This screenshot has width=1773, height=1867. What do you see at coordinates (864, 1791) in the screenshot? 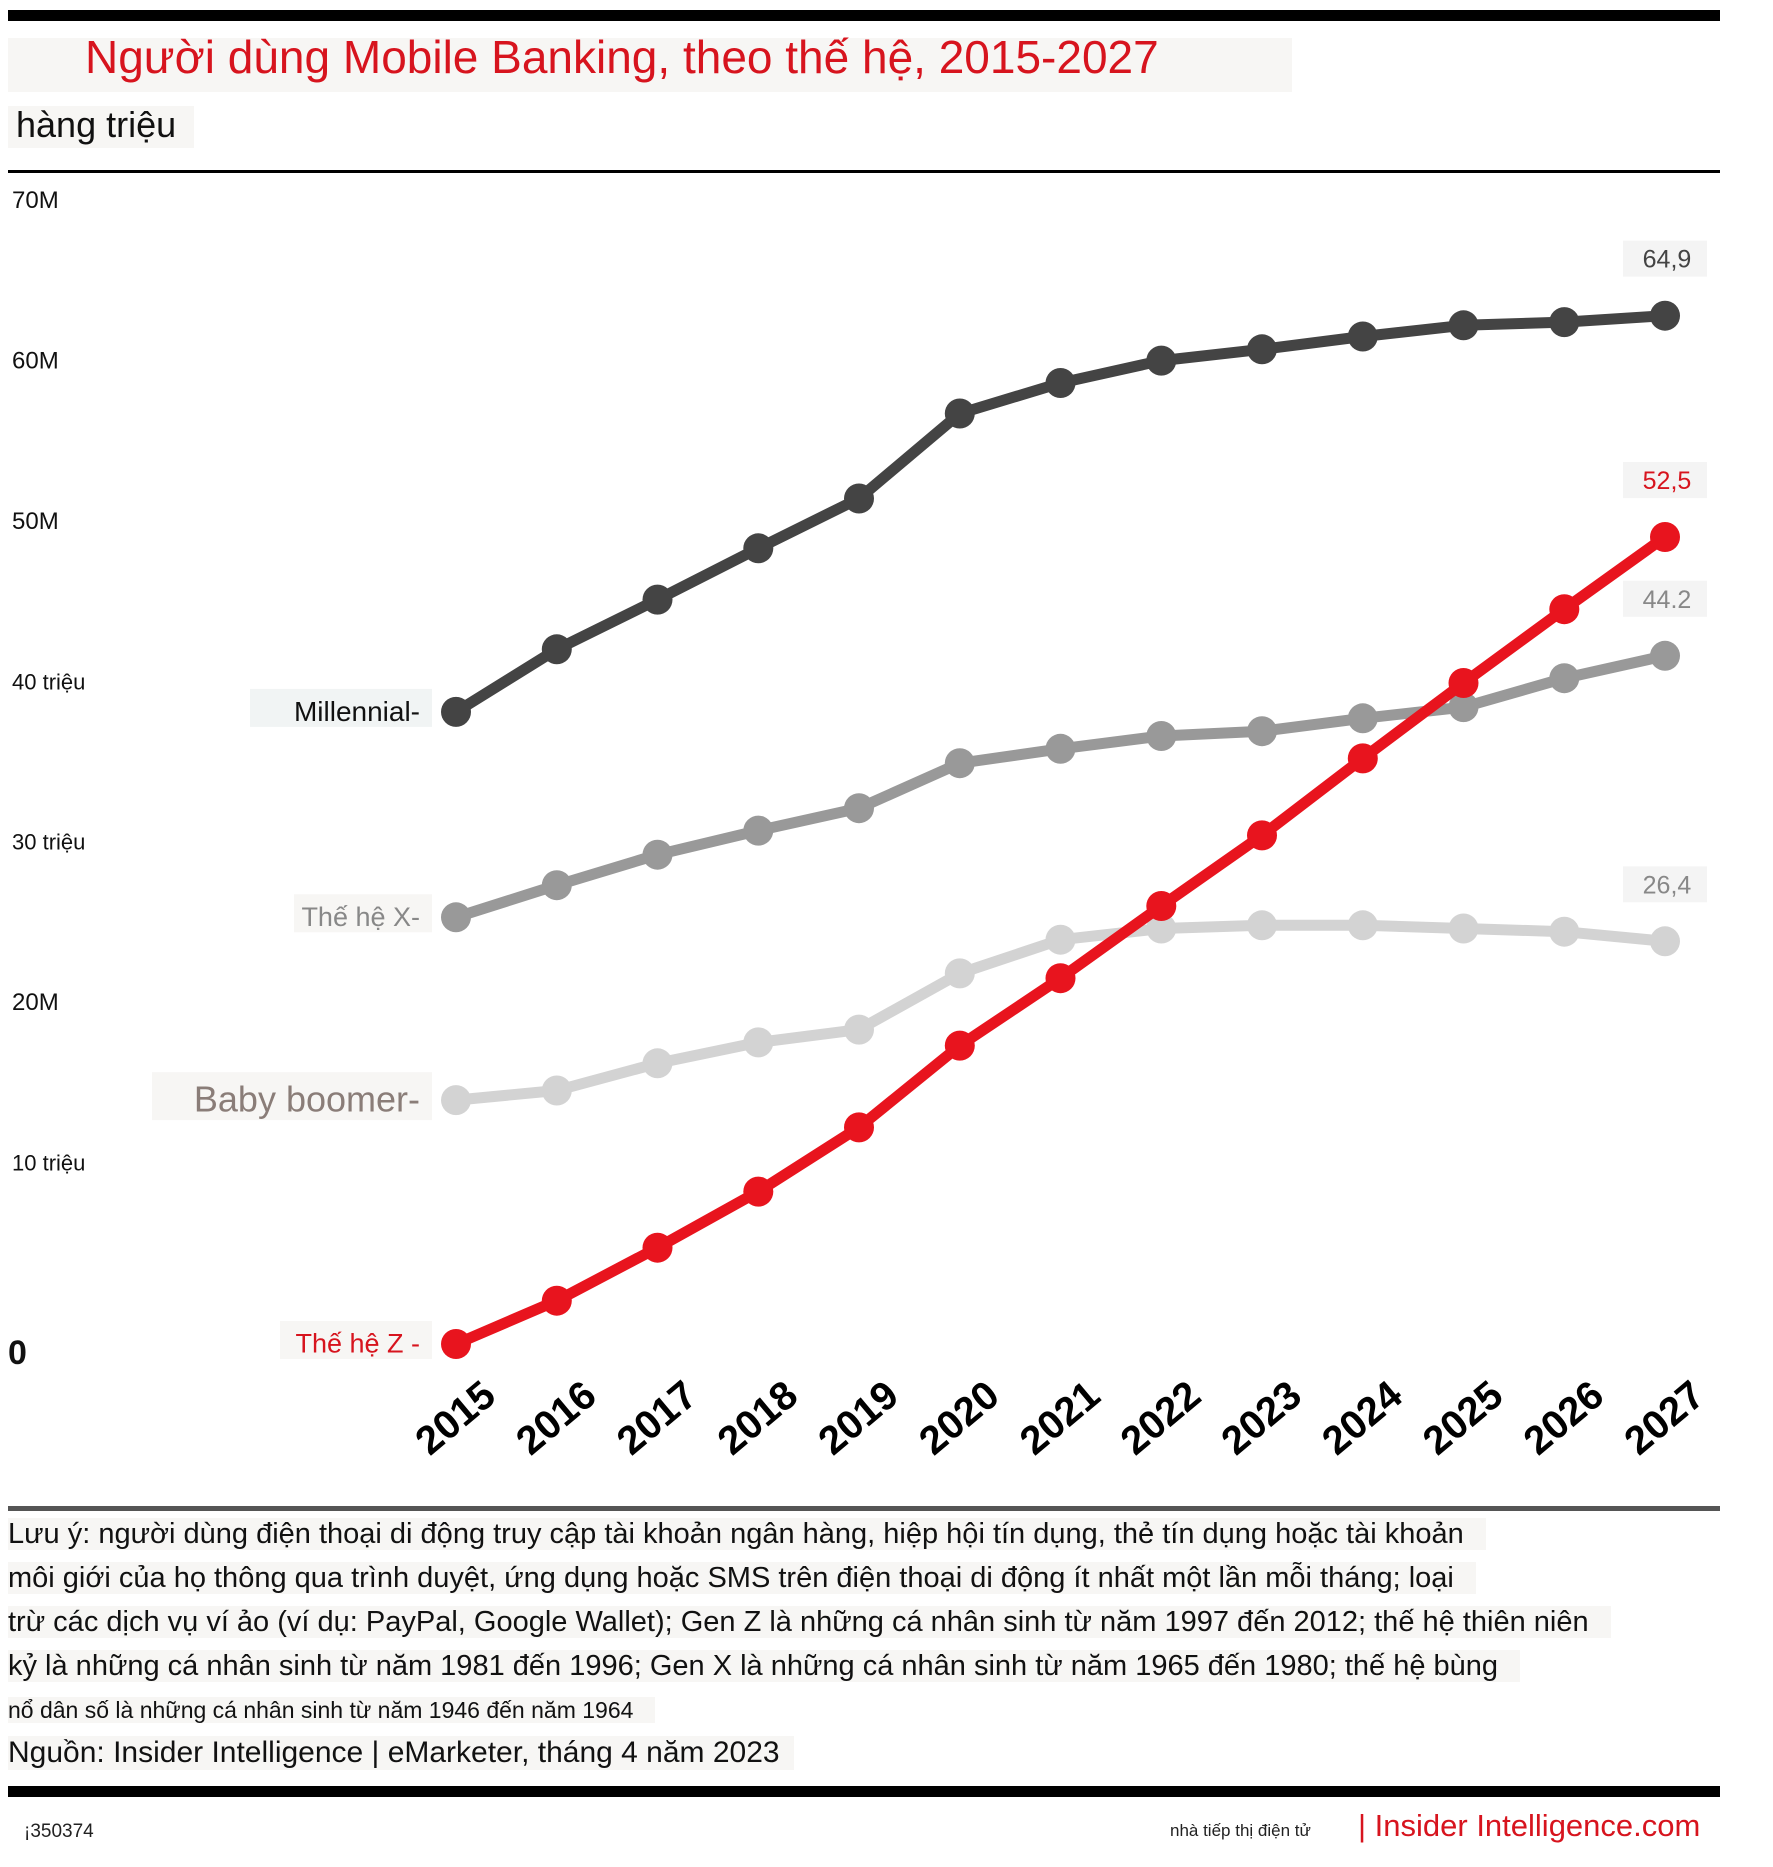
I see `footer-rule` at bounding box center [864, 1791].